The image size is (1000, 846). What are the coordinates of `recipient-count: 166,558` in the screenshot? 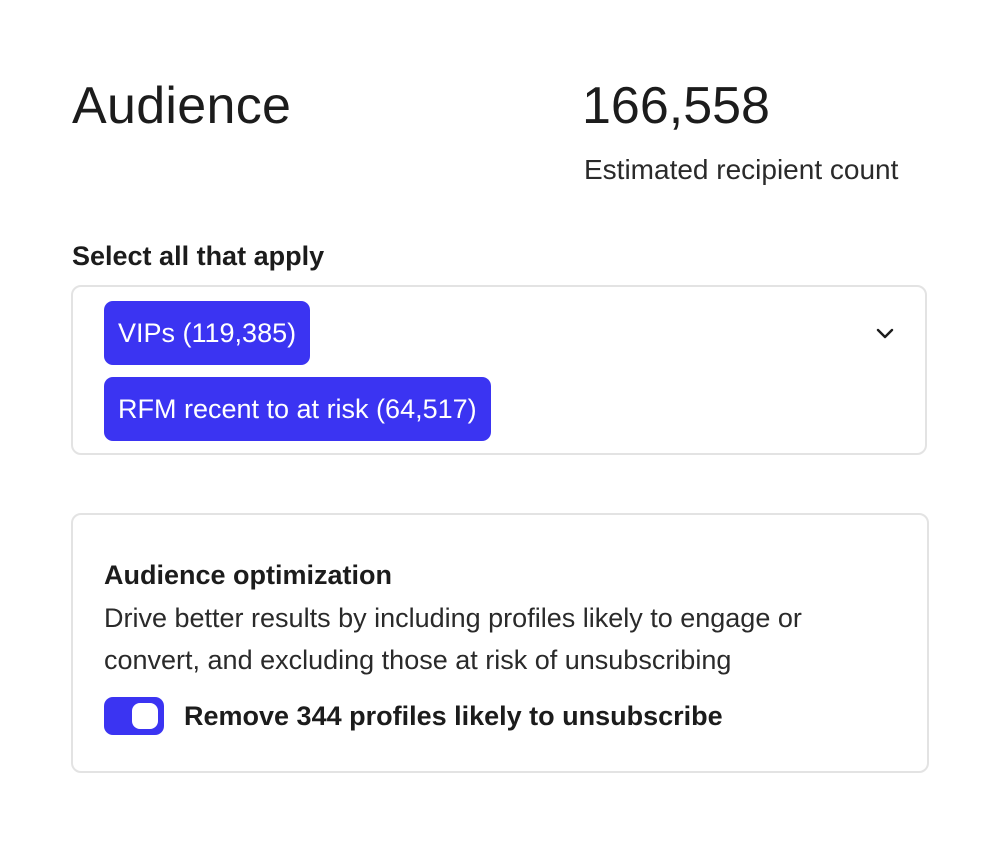 It's located at (676, 106).